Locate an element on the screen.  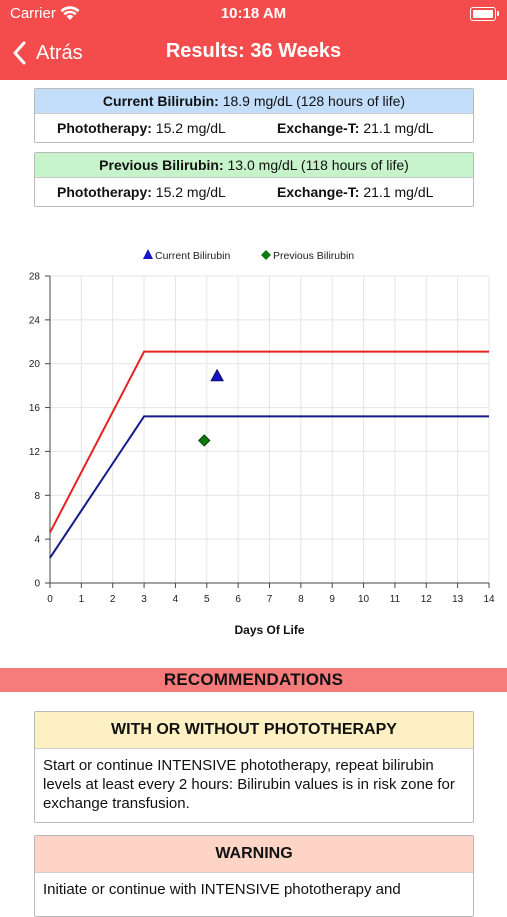
page-title: Results: 36 Weeks is located at coordinates (253, 51).